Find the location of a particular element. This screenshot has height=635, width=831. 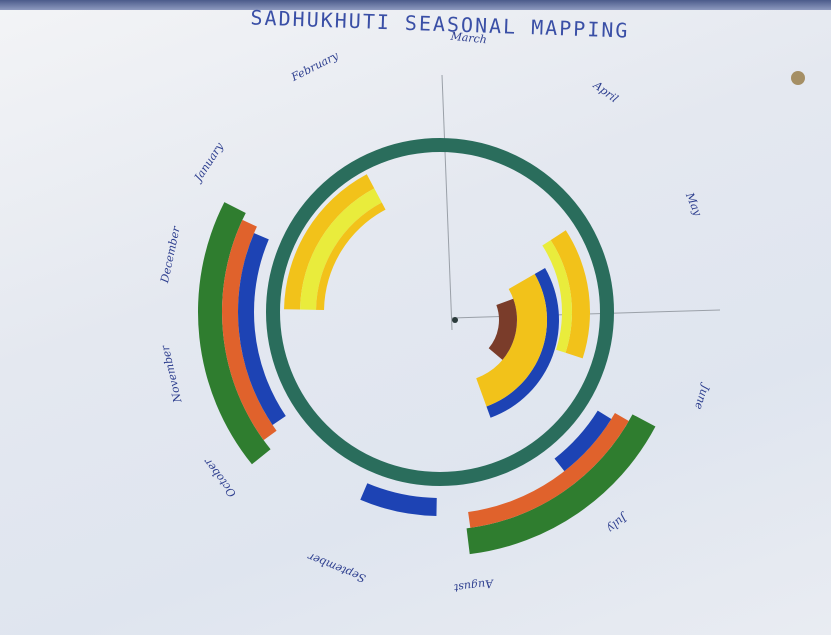

month-label-march: March is located at coordinates (468, 38).